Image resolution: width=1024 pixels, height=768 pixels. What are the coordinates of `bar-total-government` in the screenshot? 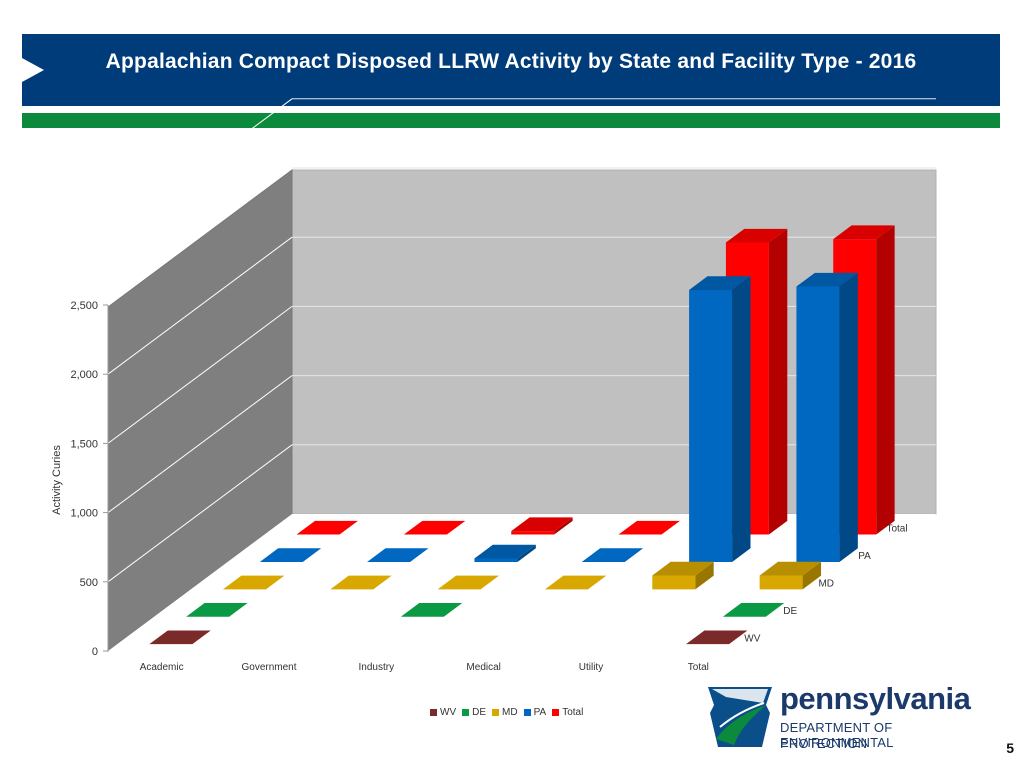 It's located at (434, 527).